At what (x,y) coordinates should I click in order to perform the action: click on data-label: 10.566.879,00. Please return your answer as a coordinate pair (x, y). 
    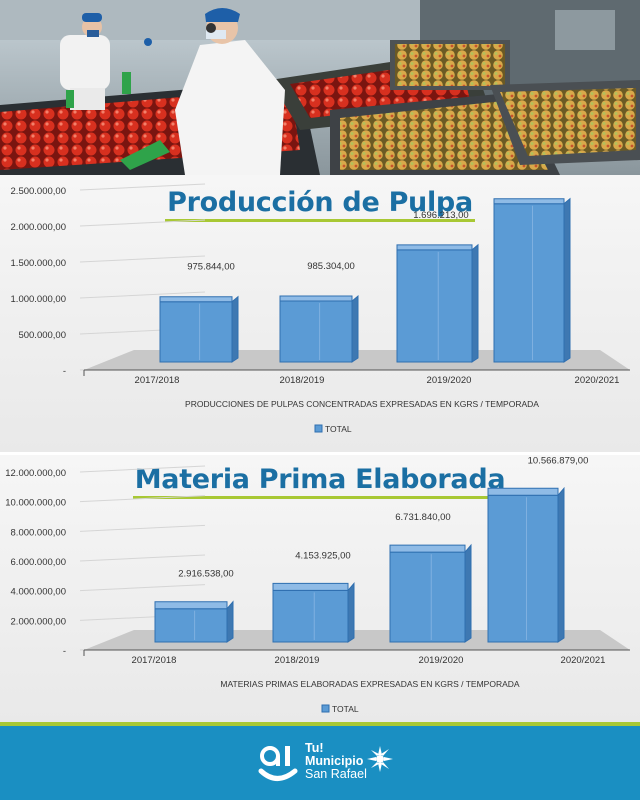
    Looking at the image, I should click on (558, 460).